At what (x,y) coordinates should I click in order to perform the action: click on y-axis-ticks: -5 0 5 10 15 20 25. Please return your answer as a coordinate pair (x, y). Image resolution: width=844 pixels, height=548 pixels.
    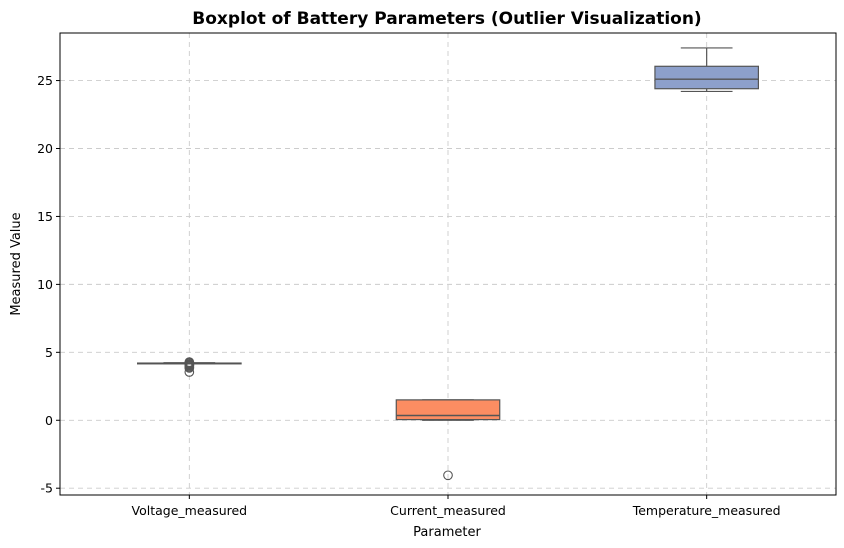
    Looking at the image, I should click on (48, 284).